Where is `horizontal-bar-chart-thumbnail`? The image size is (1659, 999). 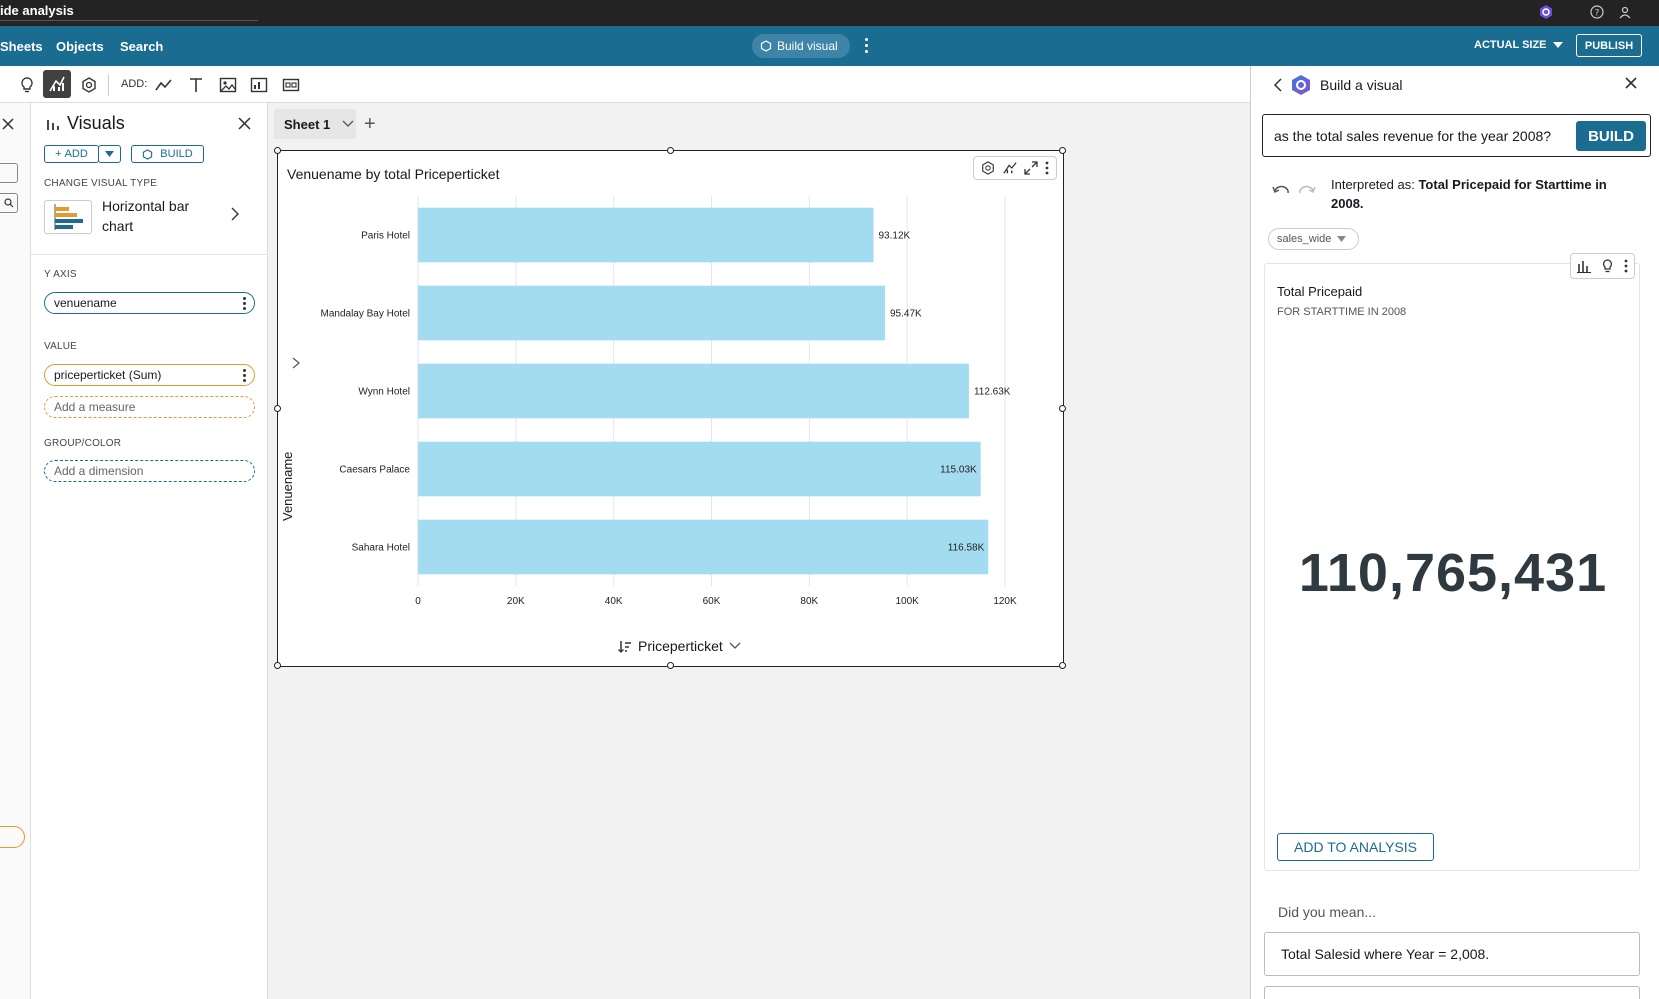 horizontal-bar-chart-thumbnail is located at coordinates (68, 217).